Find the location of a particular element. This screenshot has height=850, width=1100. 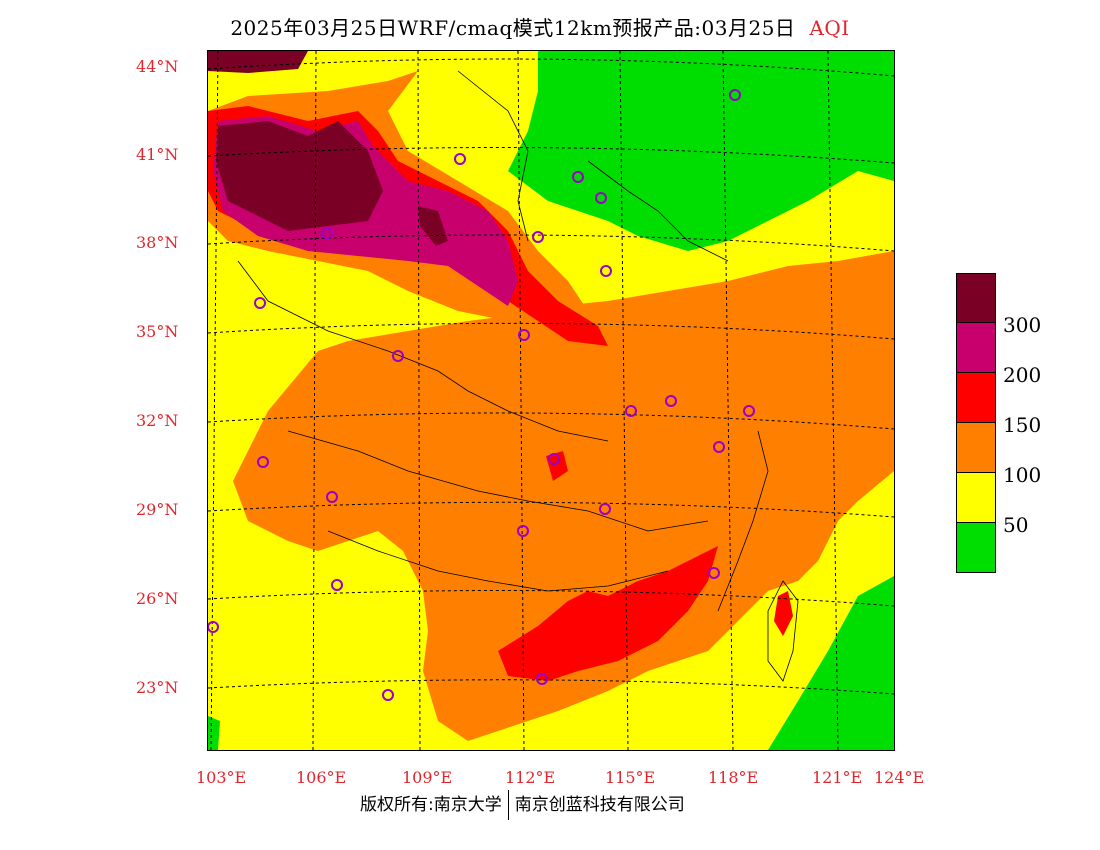

copyright-footer: 版权所有:南京大学 南京创蓝科技有限公司 is located at coordinates (522, 805).